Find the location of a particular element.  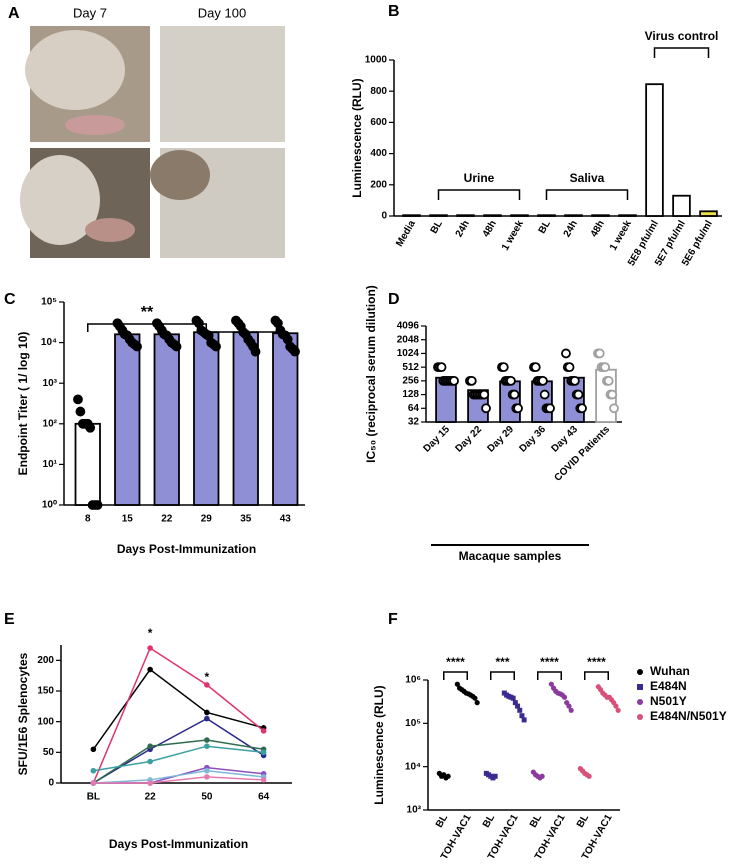

panel-label: E is located at coordinates (9, 619).